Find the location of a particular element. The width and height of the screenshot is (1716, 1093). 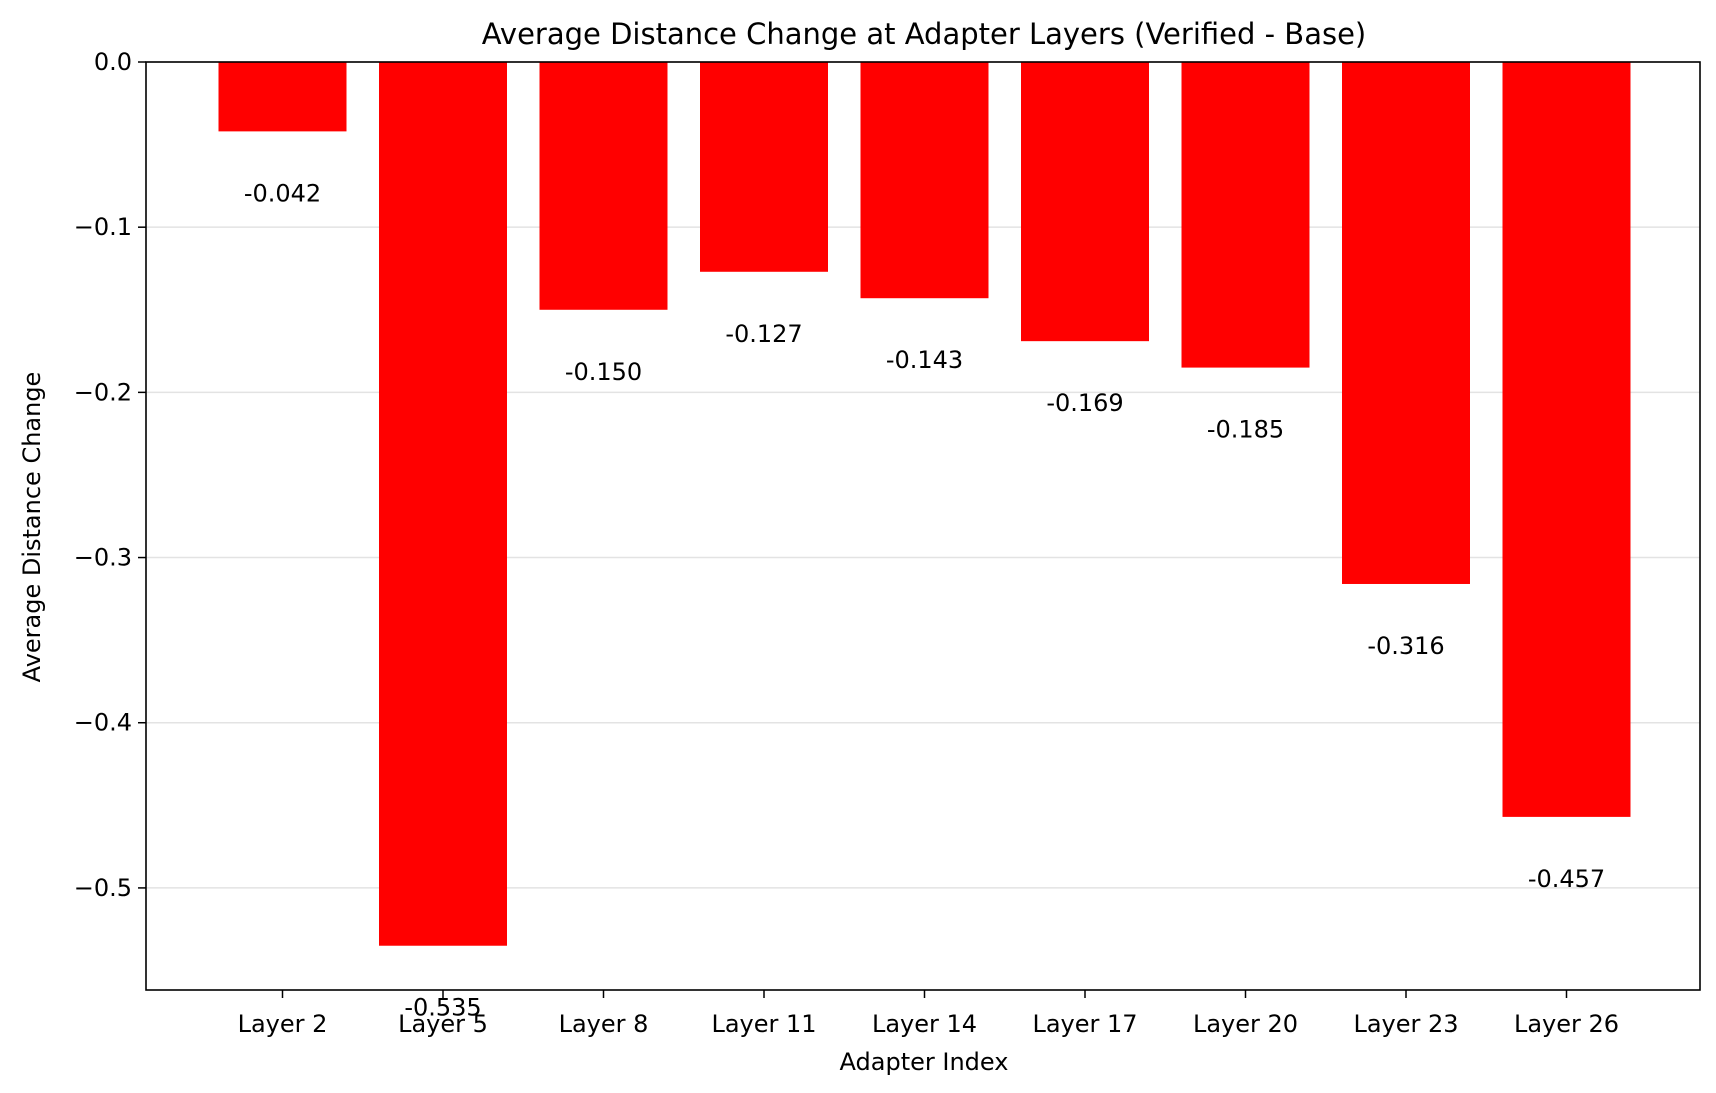

x-tick-label: Layer 23 is located at coordinates (1405, 1024).